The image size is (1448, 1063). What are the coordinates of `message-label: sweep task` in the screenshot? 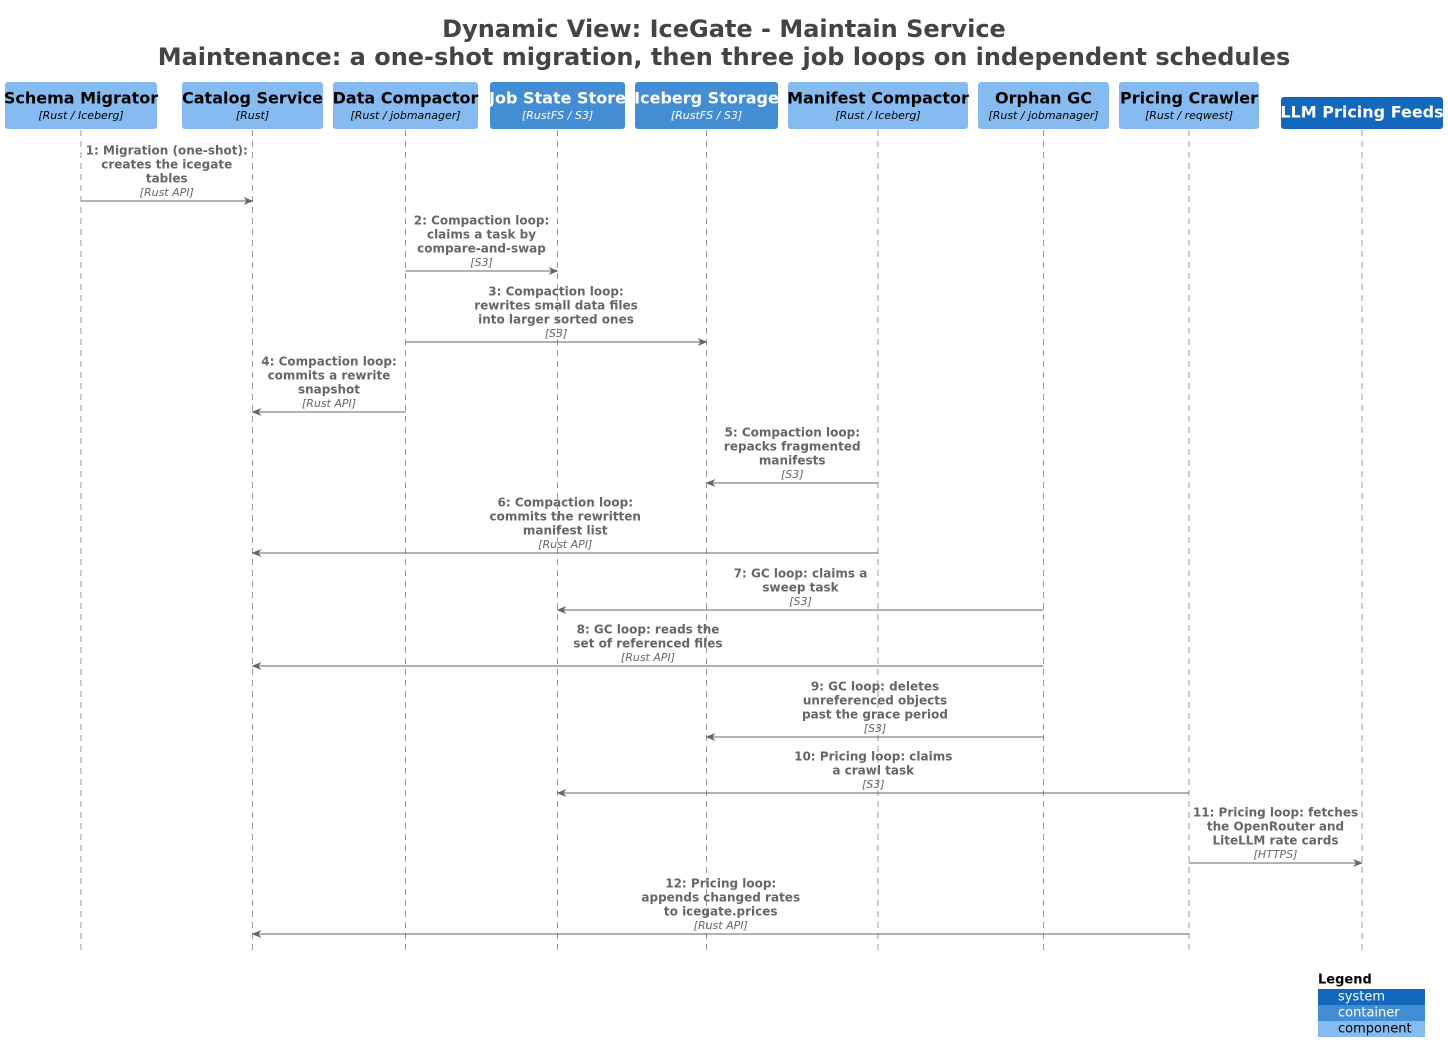 It's located at (800, 588).